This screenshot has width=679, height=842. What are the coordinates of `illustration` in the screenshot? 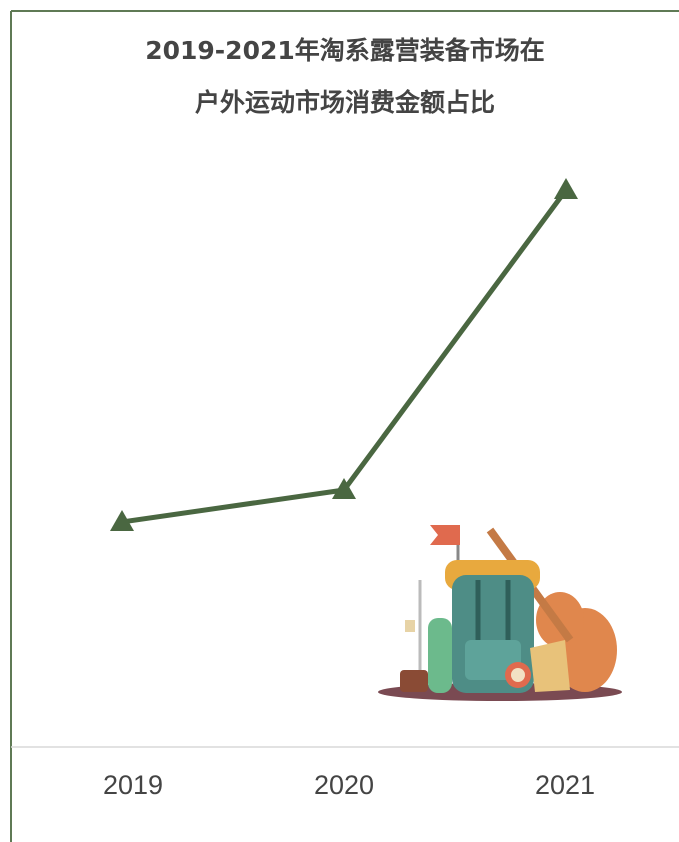 It's located at (500, 613).